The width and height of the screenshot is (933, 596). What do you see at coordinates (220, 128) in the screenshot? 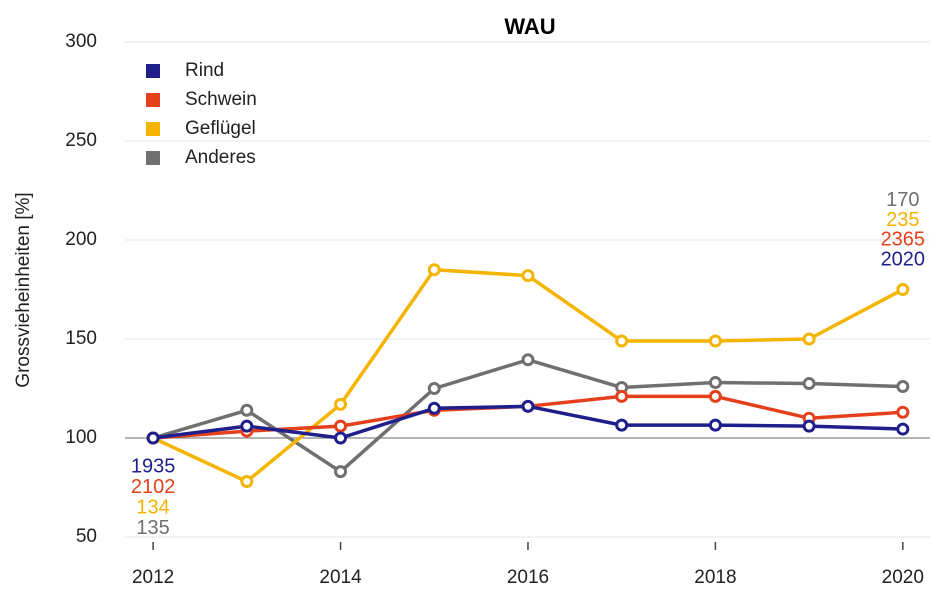
I see `legend-label: Geflügel` at bounding box center [220, 128].